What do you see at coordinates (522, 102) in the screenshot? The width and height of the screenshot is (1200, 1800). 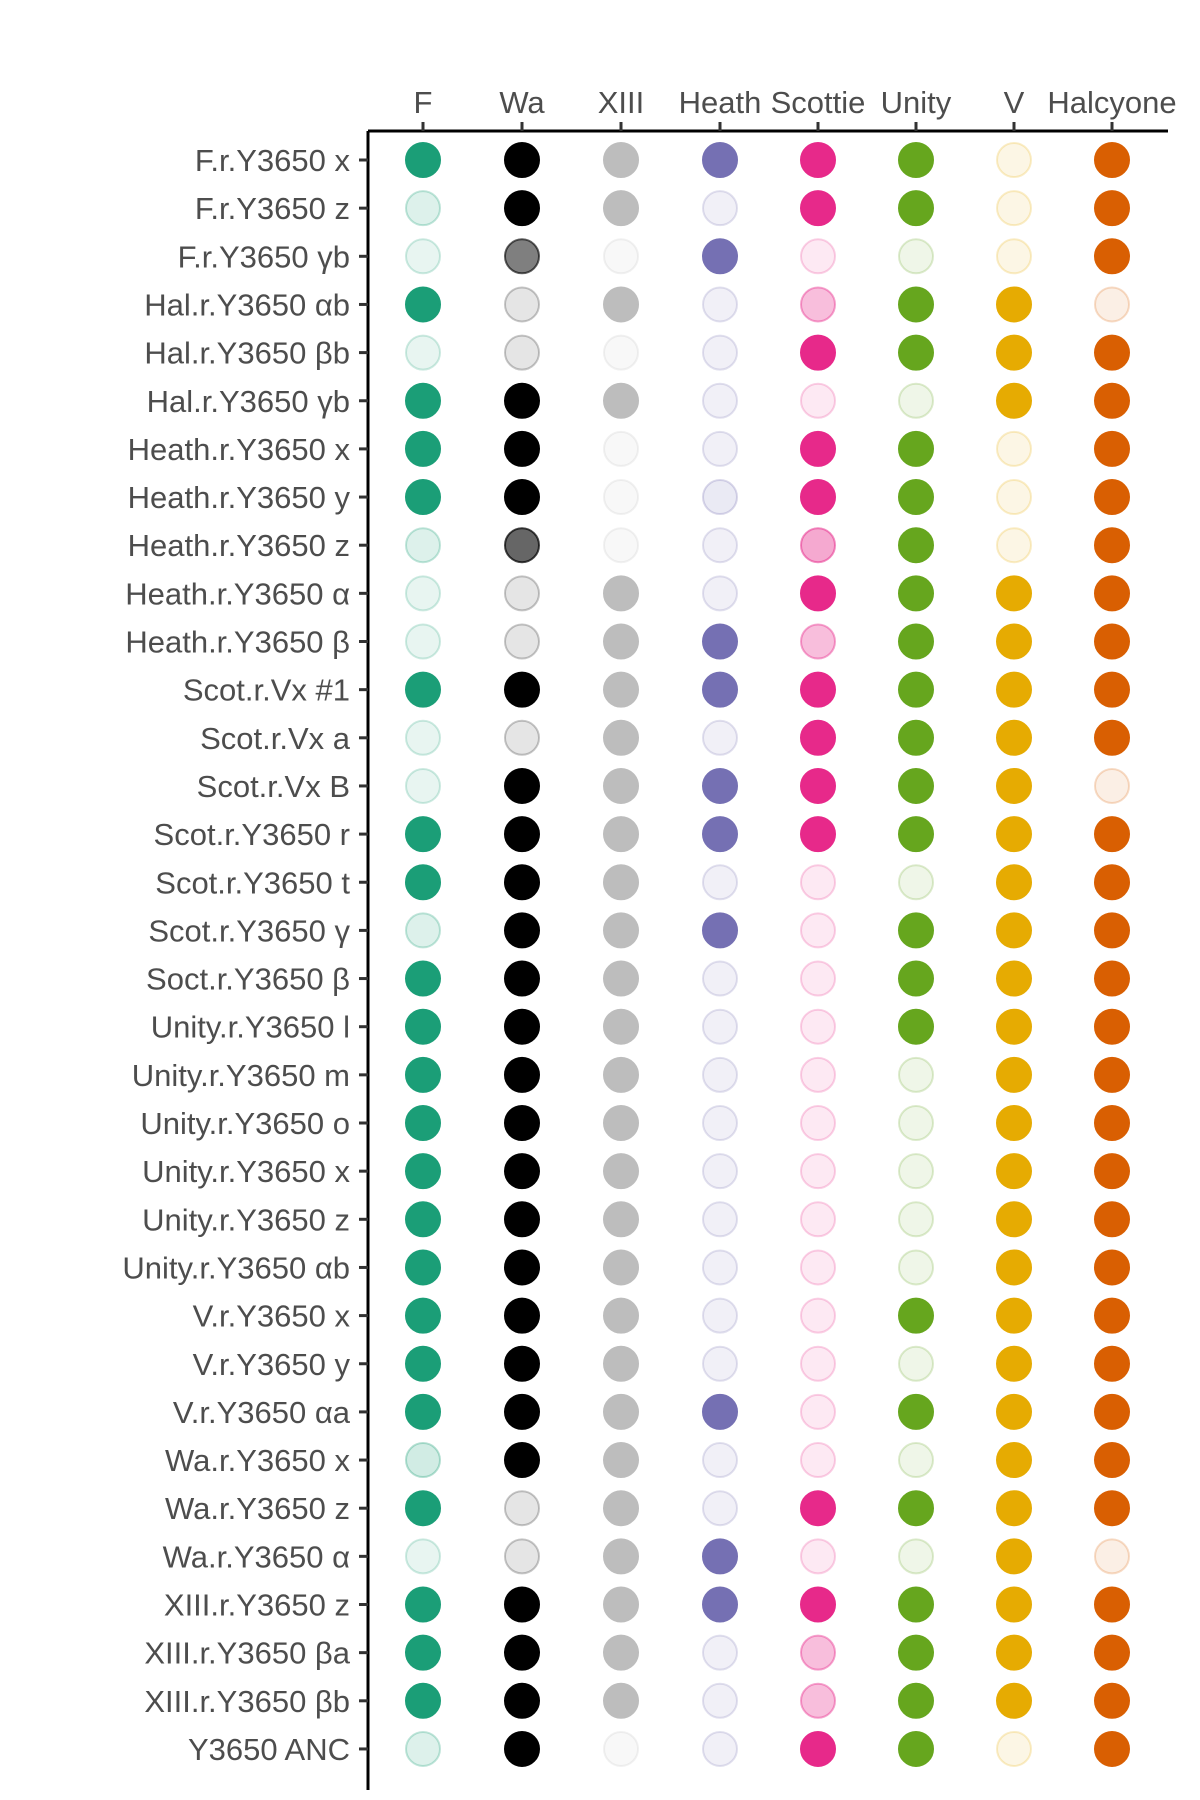 I see `column-label: Wa` at bounding box center [522, 102].